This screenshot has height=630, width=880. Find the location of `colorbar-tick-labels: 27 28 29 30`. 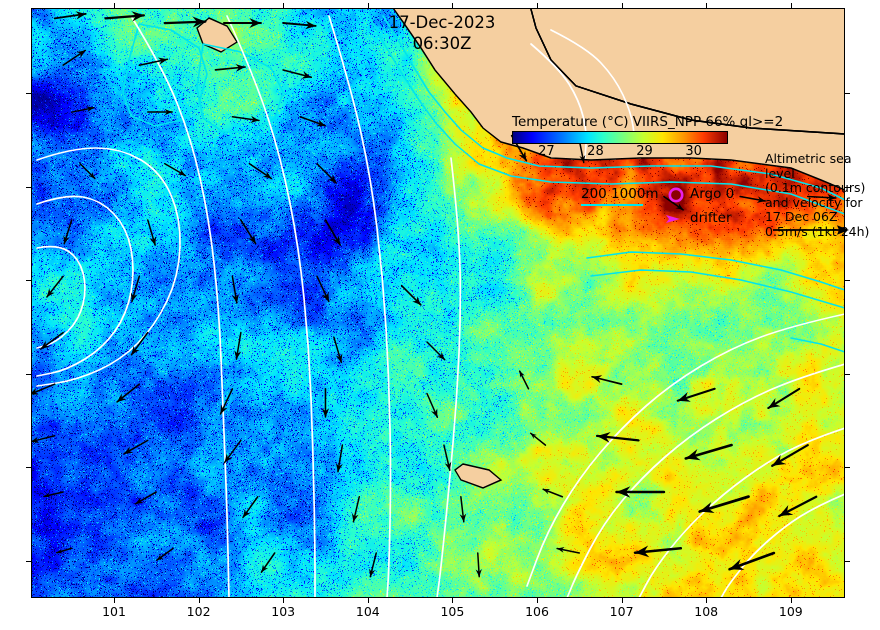

colorbar-tick-labels: 27 28 29 30 is located at coordinates (620, 152).